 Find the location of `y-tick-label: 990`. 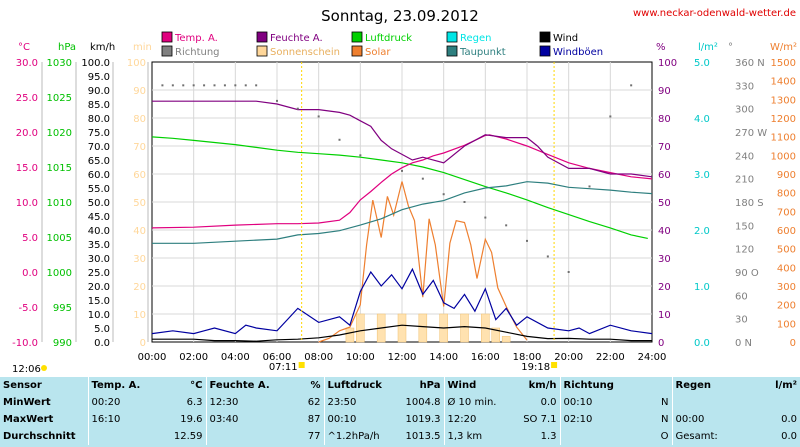

y-tick-label: 990 is located at coordinates (62, 343).